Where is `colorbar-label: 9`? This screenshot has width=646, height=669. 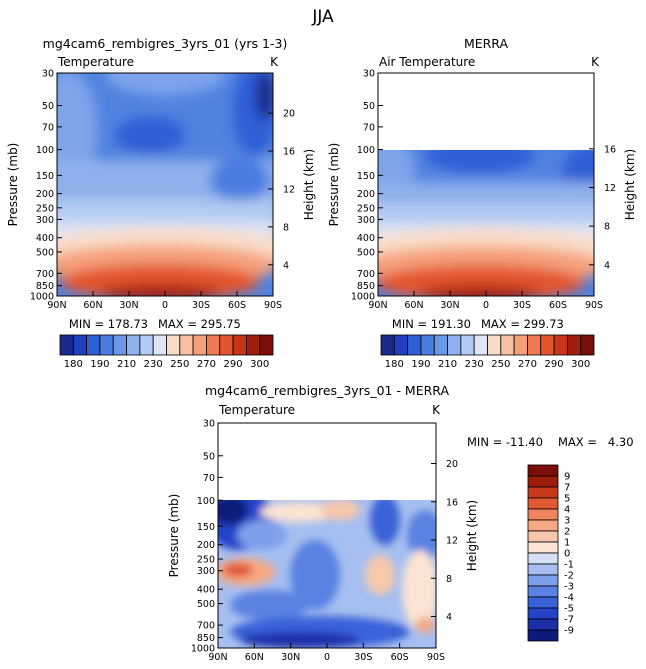 colorbar-label: 9 is located at coordinates (567, 477).